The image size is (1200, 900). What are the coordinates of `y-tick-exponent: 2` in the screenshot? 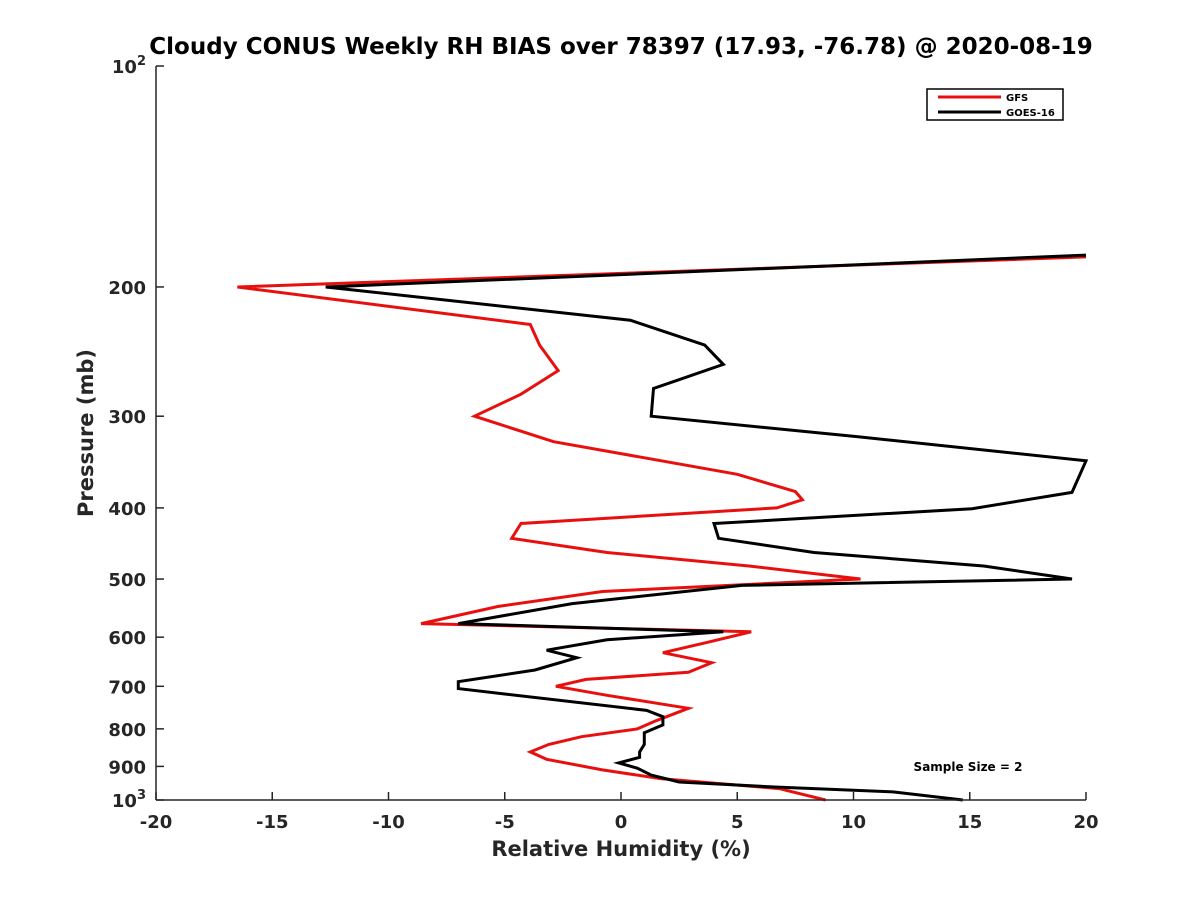 It's located at (141, 61).